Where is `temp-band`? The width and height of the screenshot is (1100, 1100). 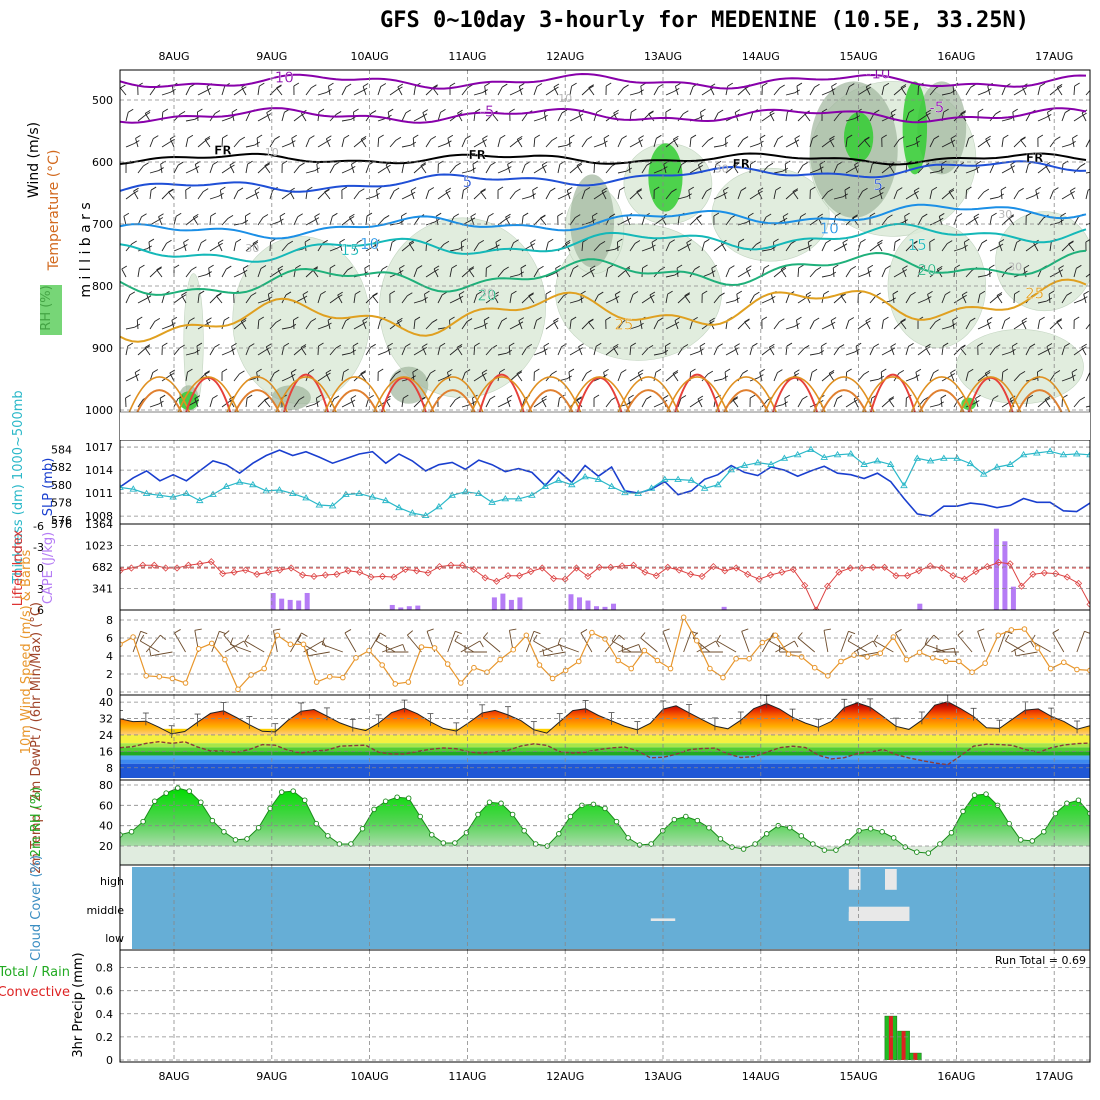 temp-band is located at coordinates (605, 757).